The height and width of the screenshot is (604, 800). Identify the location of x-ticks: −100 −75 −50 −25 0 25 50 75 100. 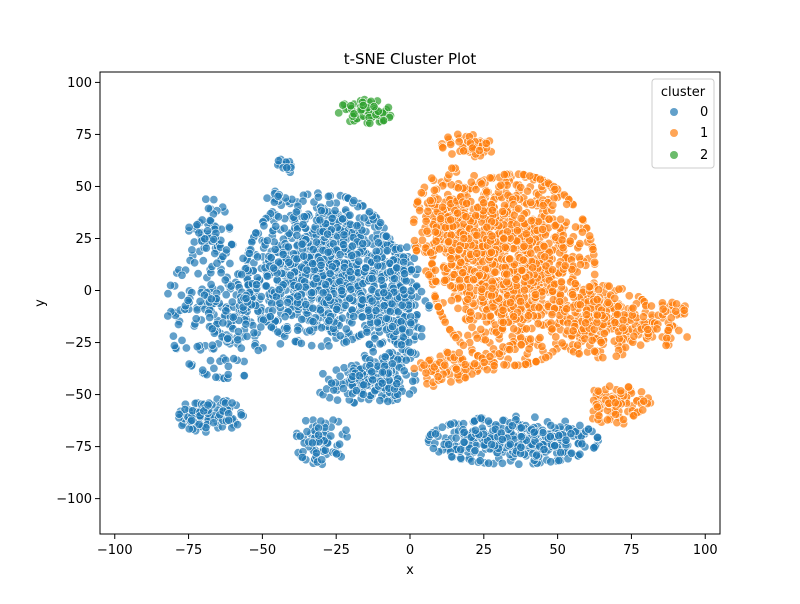
(407, 546).